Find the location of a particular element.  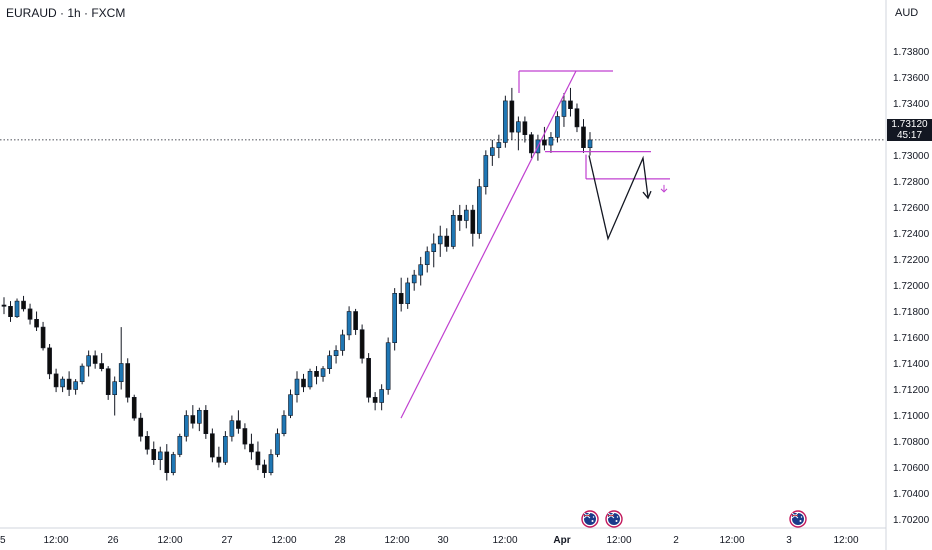

x-tick-label: 27 is located at coordinates (227, 540).